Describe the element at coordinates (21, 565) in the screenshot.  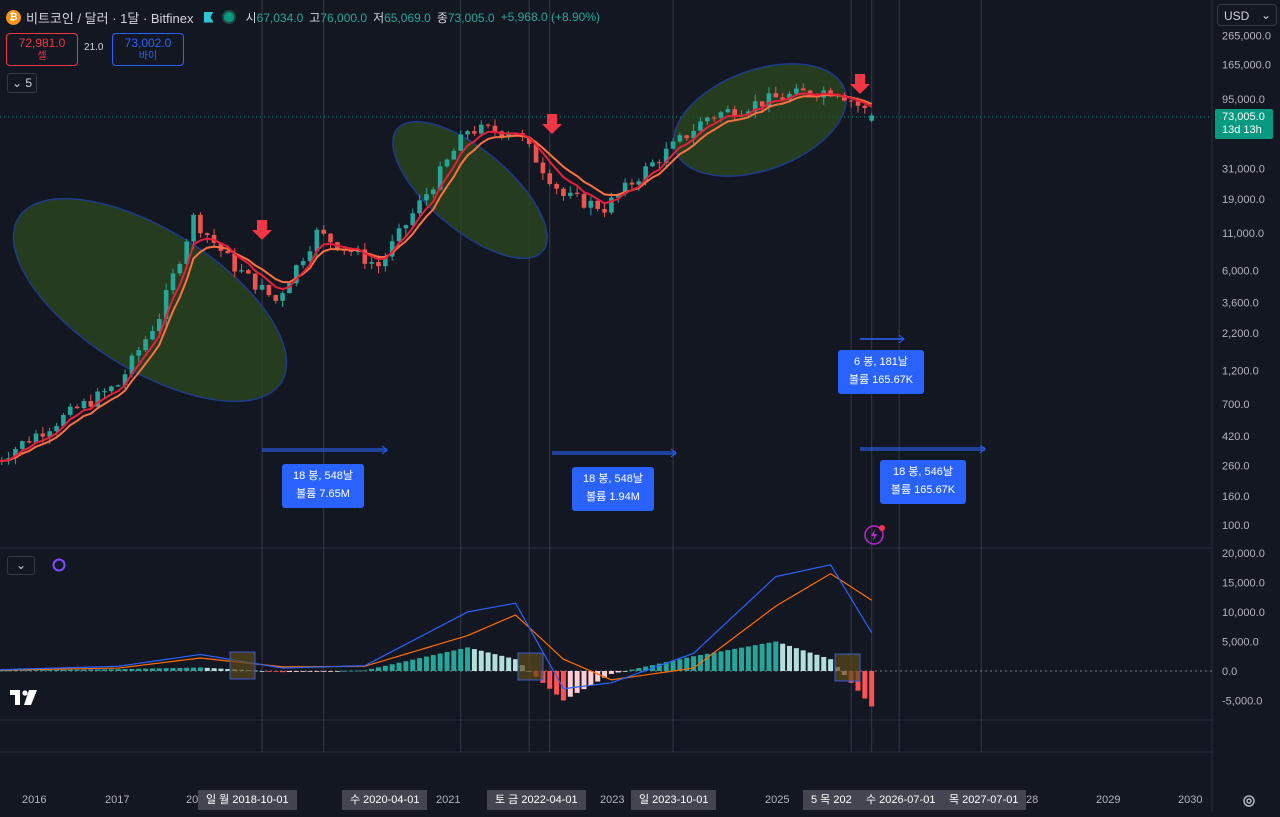
I see `macd-collapse-button: ⌄` at that location.